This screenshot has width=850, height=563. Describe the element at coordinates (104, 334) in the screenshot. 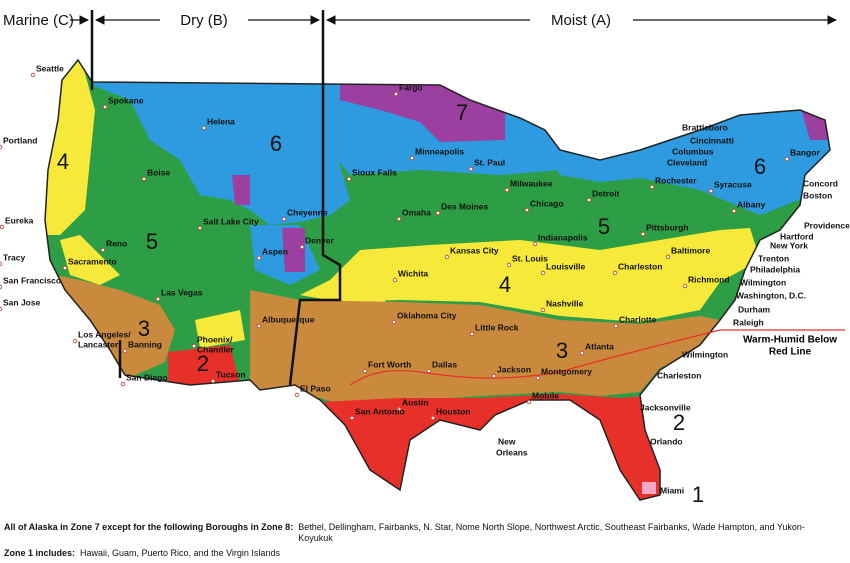

I see `city-label: Los Angeles/` at that location.